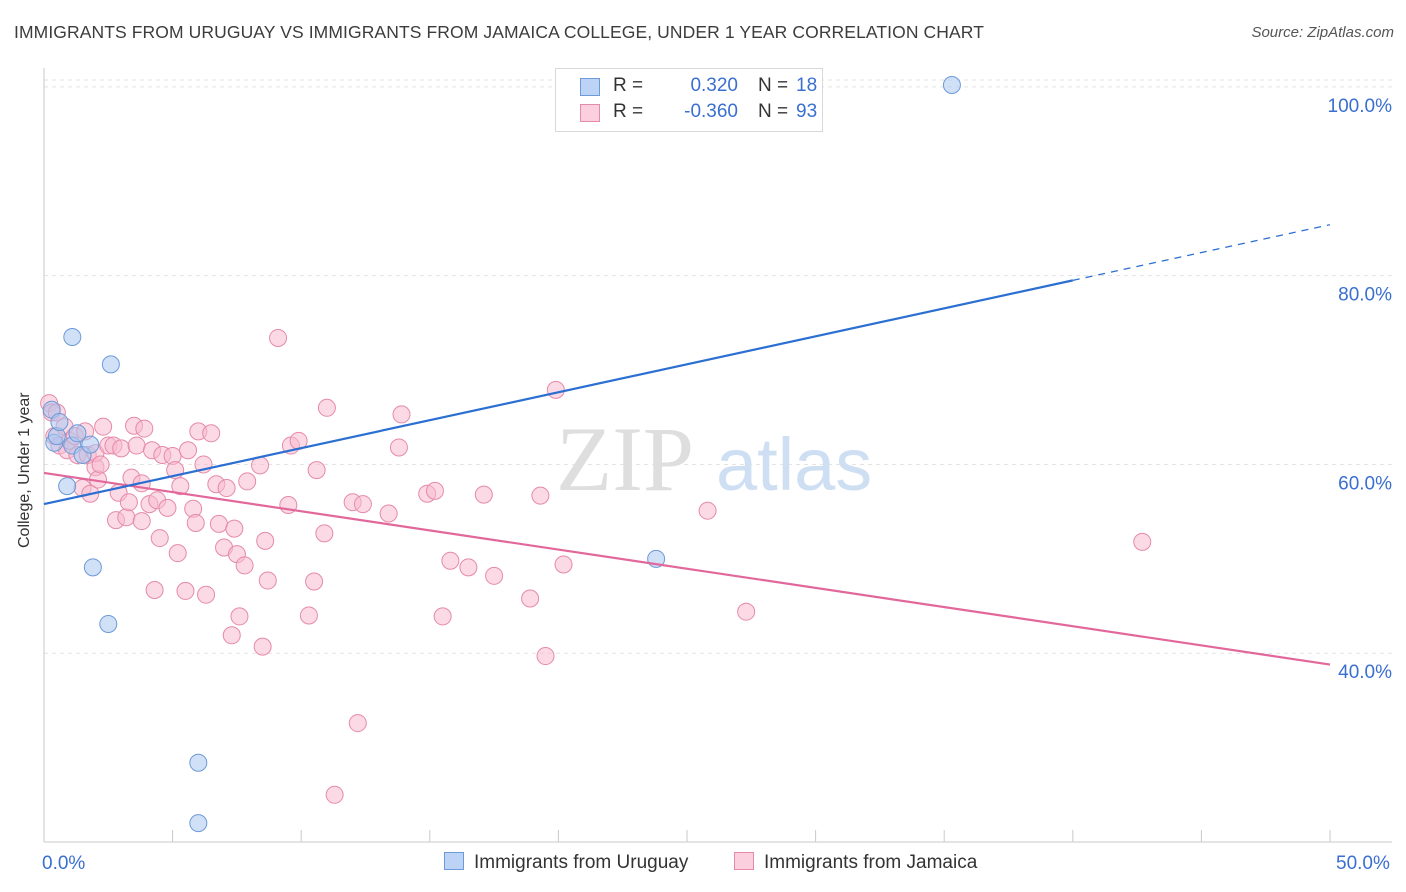  What do you see at coordinates (1360, 106) in the screenshot?
I see `y-tick-label: 100.0%` at bounding box center [1360, 106].